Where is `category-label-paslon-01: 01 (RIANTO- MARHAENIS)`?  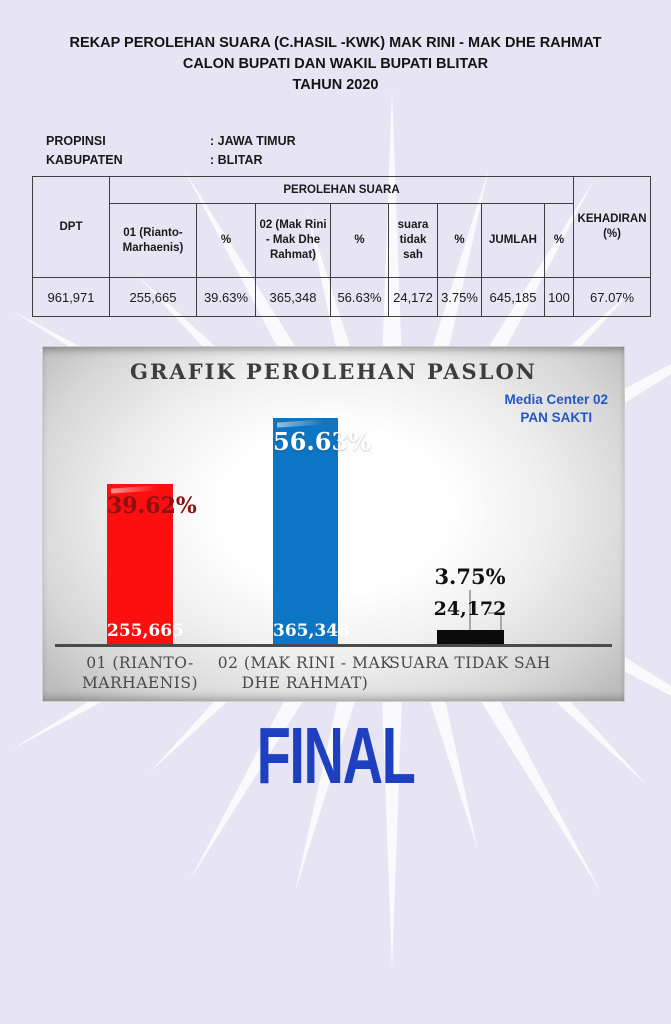
category-label-paslon-01: 01 (RIANTO- MARHAENIS) is located at coordinates (140, 673).